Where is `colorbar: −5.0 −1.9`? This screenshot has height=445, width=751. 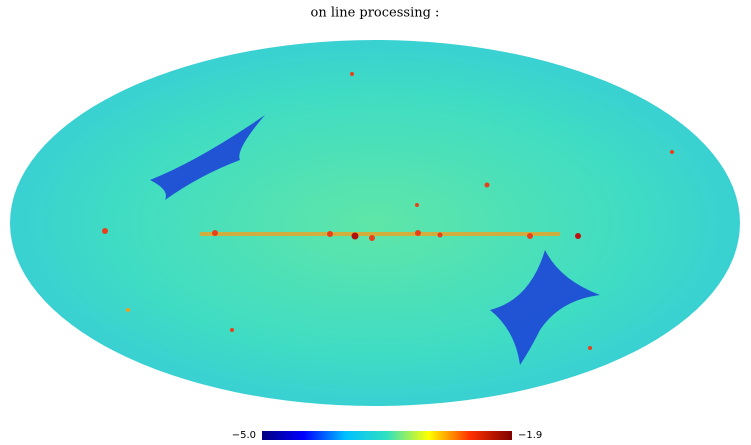
colorbar: −5.0 −1.9 is located at coordinates (387, 435).